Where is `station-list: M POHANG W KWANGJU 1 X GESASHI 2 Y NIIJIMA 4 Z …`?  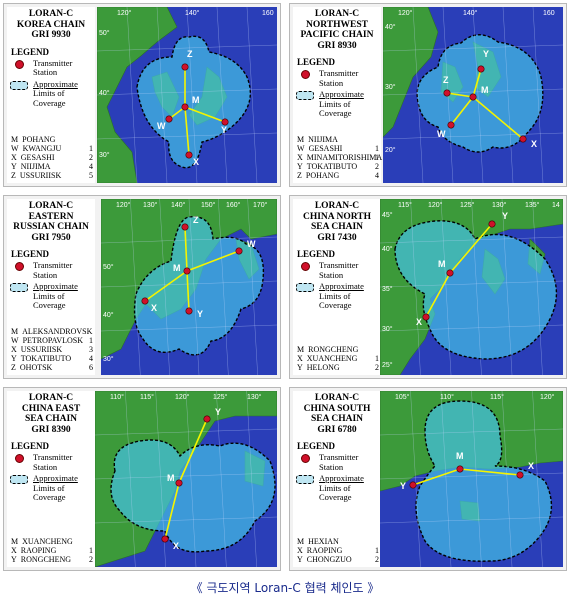
station-list: M POHANG W KWANGJU 1 X GESASHI 2 Y NIIJIMA 4 Z … is located at coordinates (52, 157).